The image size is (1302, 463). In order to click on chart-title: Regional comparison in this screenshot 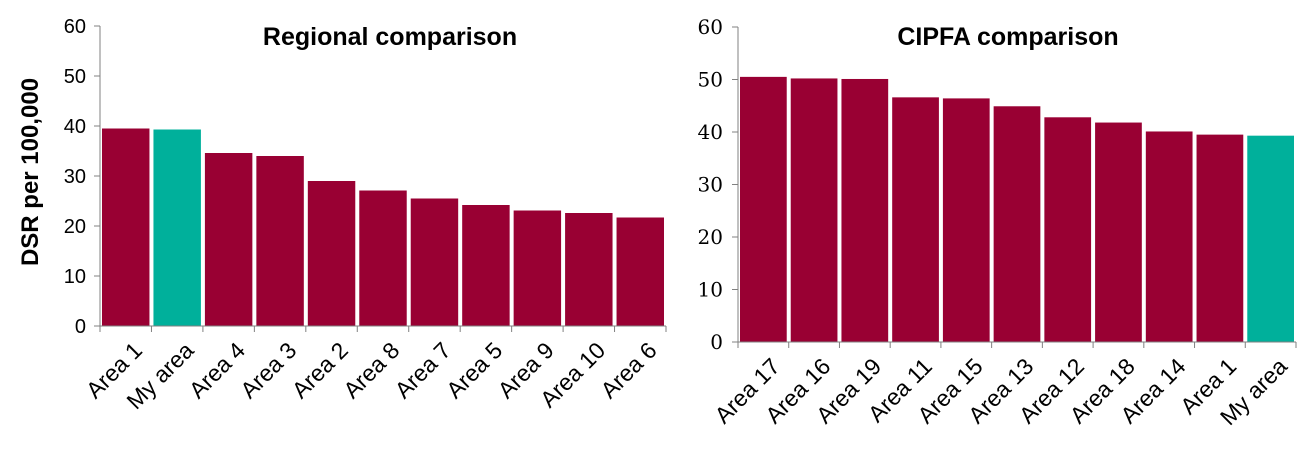, I will do `click(390, 37)`.